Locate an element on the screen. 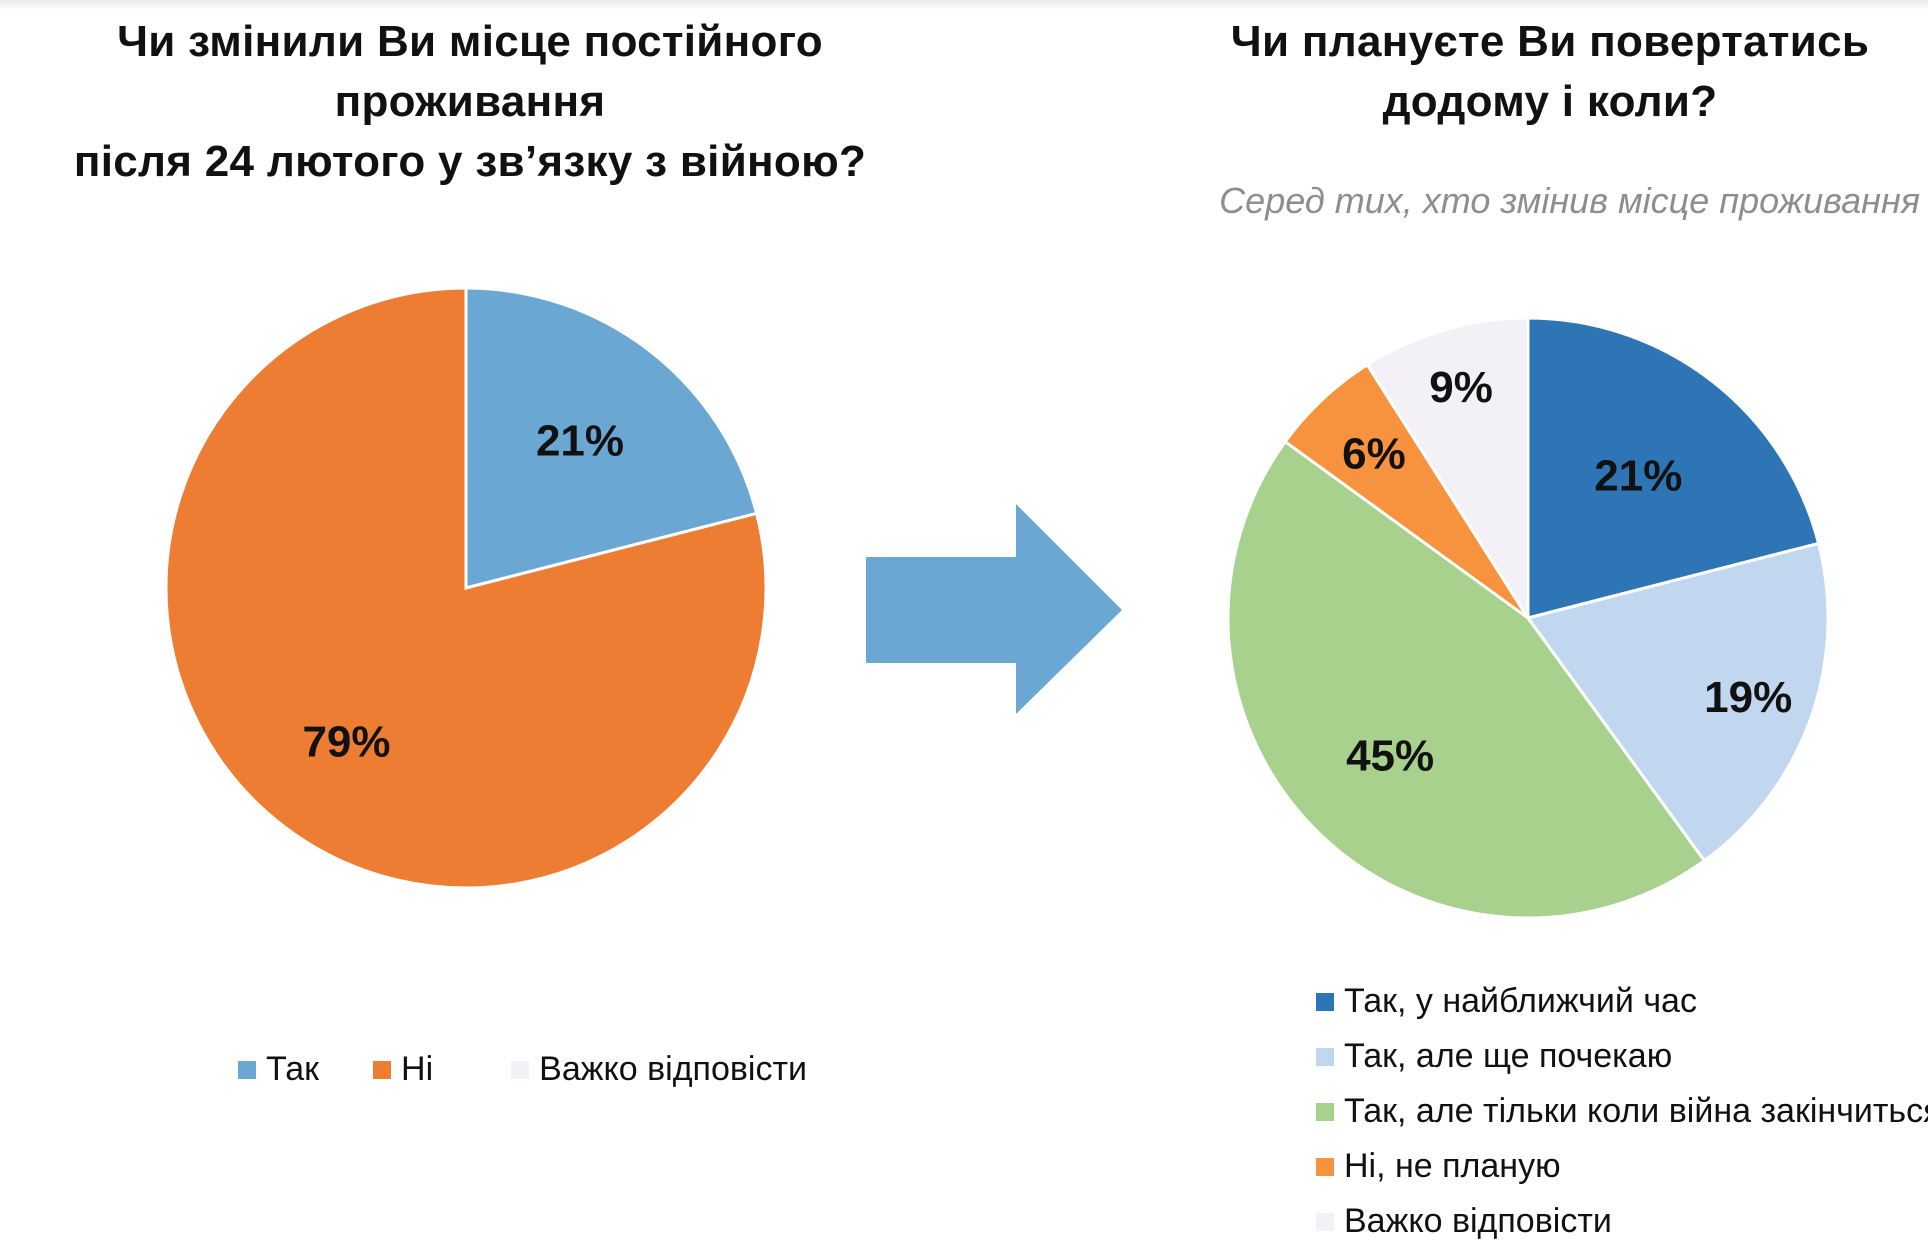  left-legend-label-2: Ні is located at coordinates (417, 1069).